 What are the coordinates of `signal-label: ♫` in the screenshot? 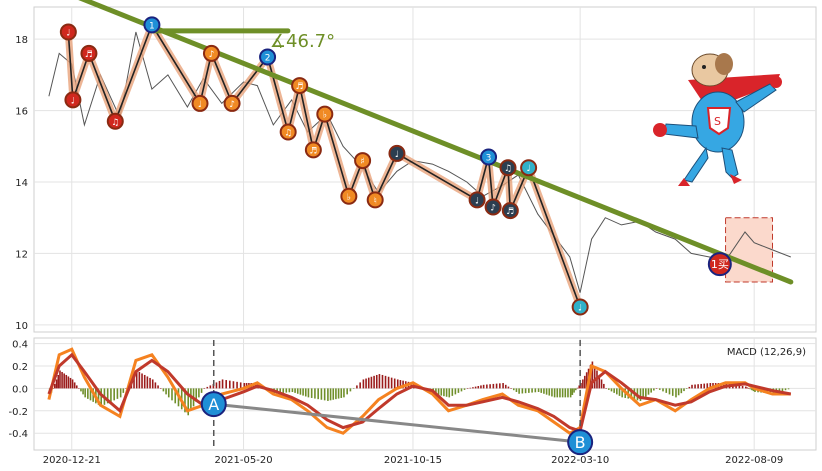 It's located at (115, 123).